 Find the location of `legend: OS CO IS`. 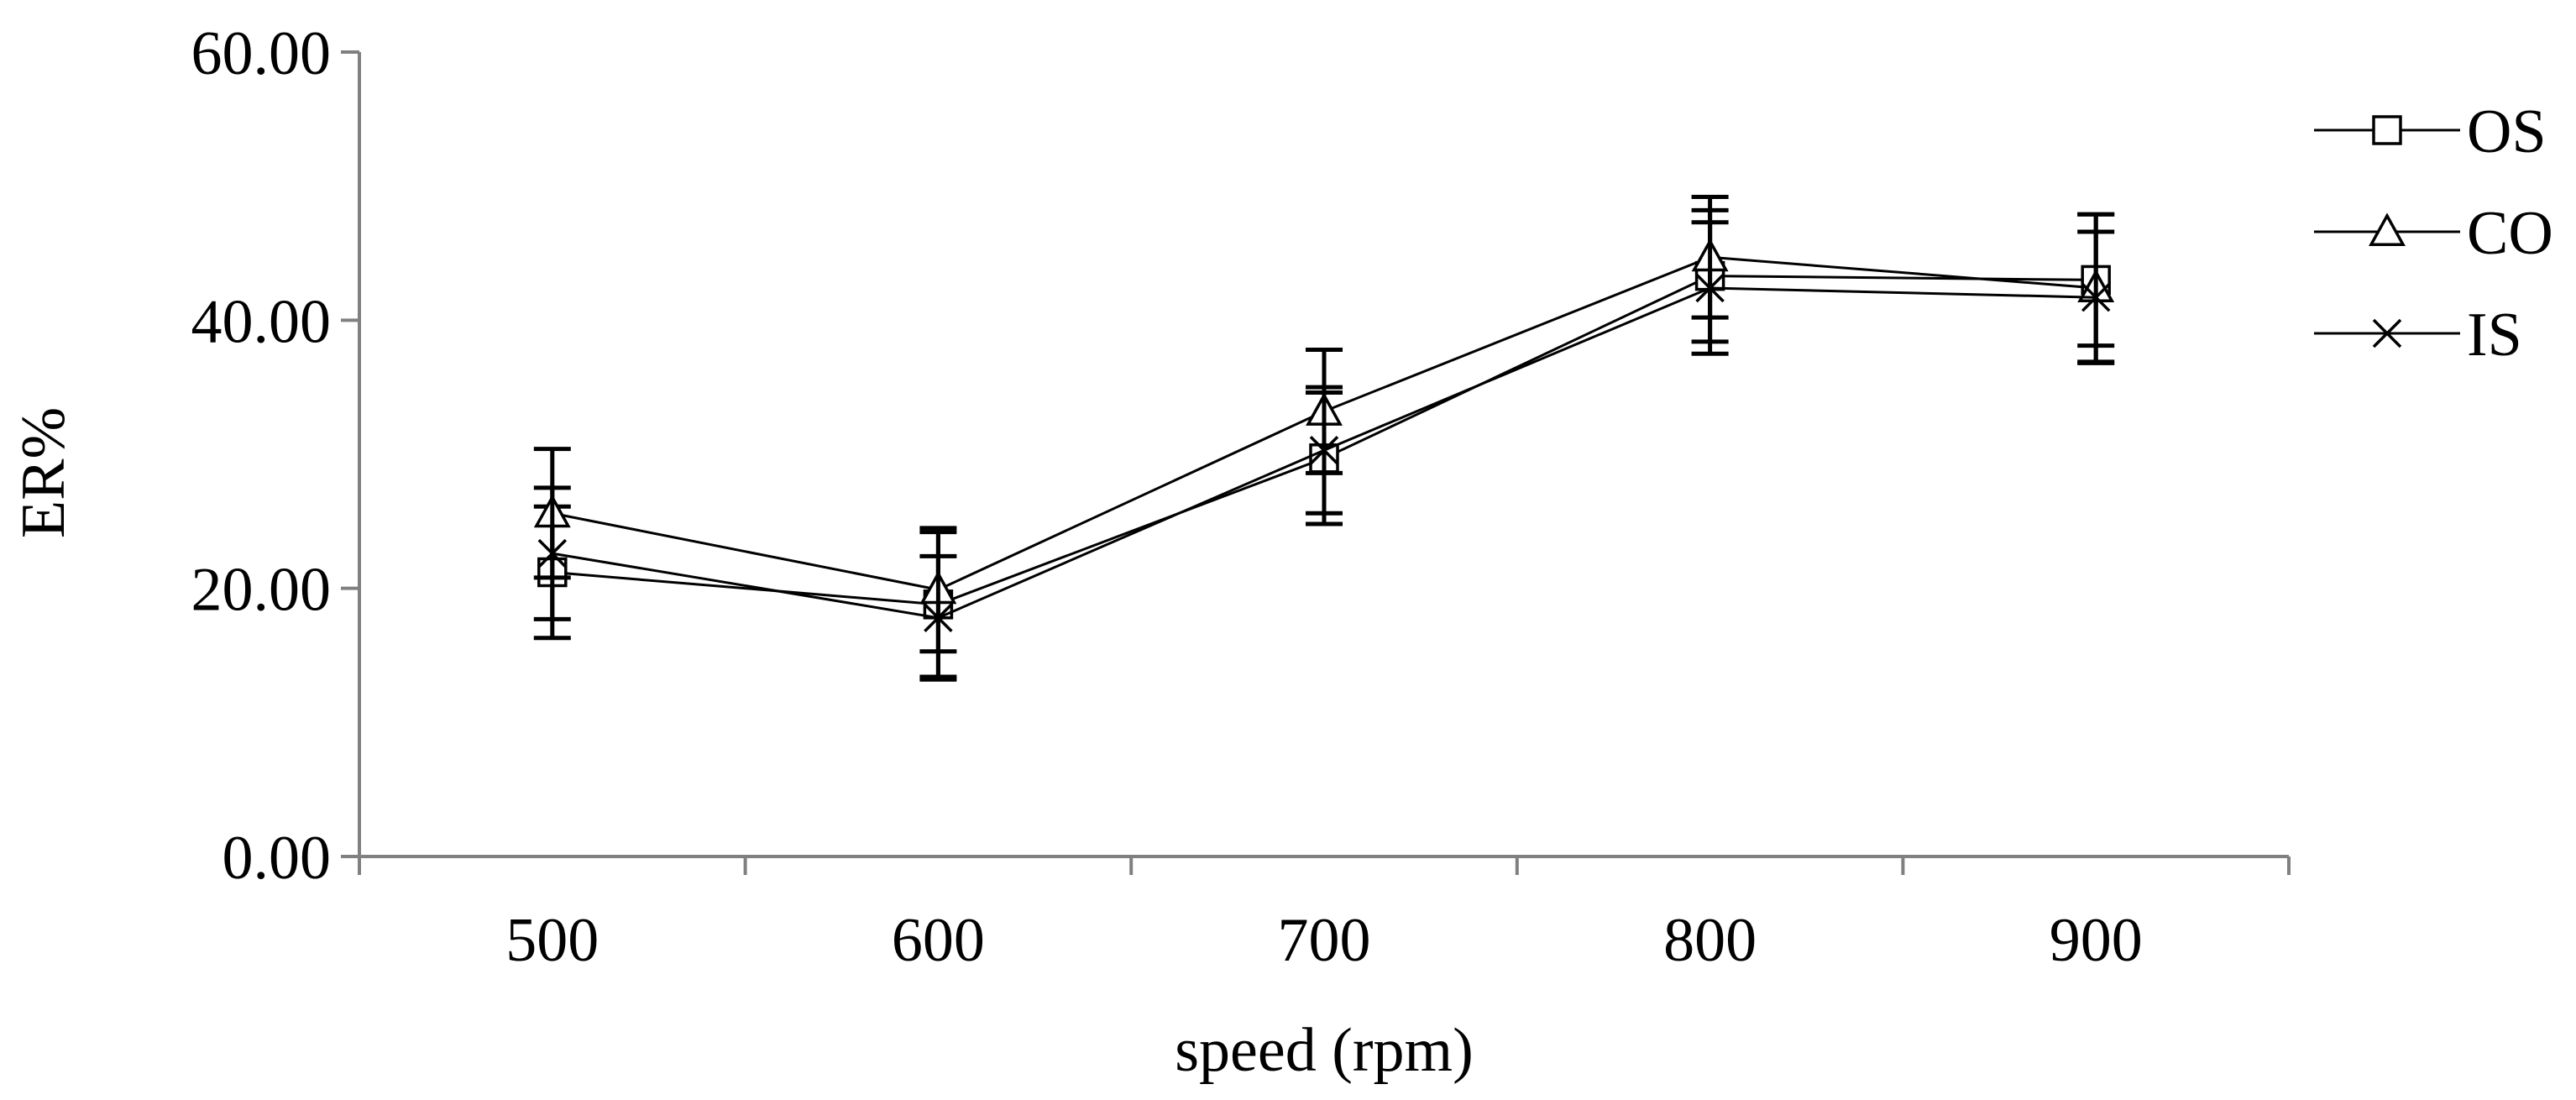

legend: OS CO IS is located at coordinates (2434, 233).